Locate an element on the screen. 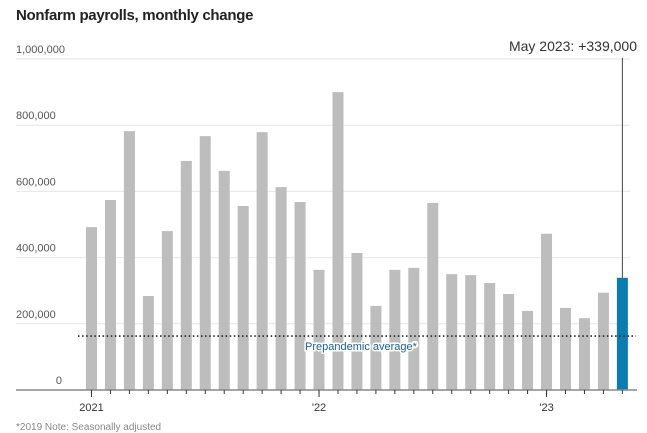  footnote: *2019 Note: Seasonally adjusted is located at coordinates (89, 427).